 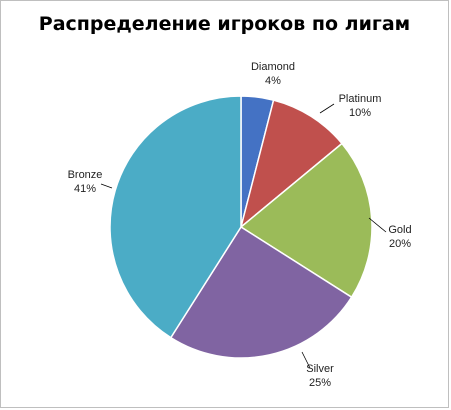 What do you see at coordinates (360, 99) in the screenshot?
I see `slice-label-platinum: Platinum` at bounding box center [360, 99].